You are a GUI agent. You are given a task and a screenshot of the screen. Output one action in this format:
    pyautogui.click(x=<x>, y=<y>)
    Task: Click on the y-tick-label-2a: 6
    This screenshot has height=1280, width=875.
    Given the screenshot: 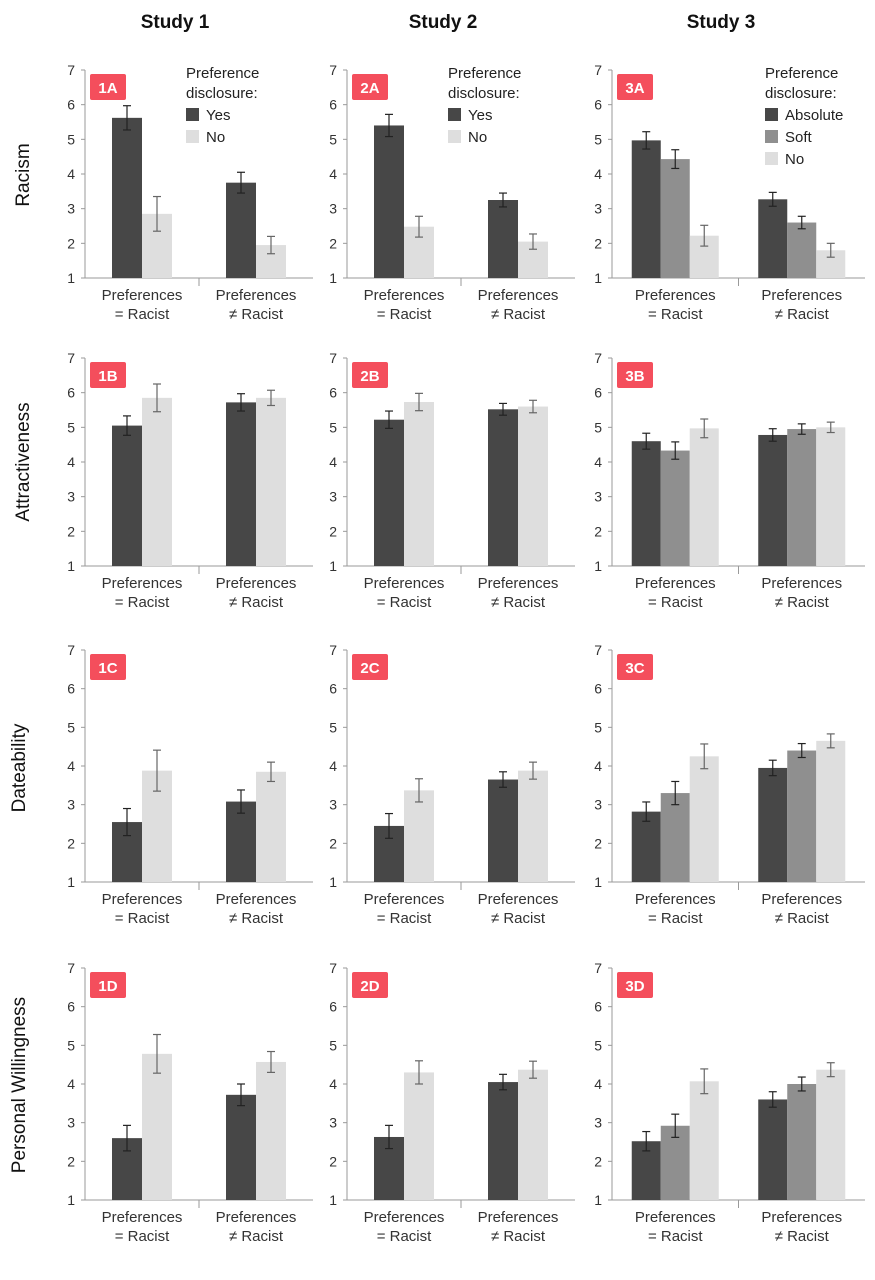 What is the action you would take?
    pyautogui.click(x=333, y=105)
    